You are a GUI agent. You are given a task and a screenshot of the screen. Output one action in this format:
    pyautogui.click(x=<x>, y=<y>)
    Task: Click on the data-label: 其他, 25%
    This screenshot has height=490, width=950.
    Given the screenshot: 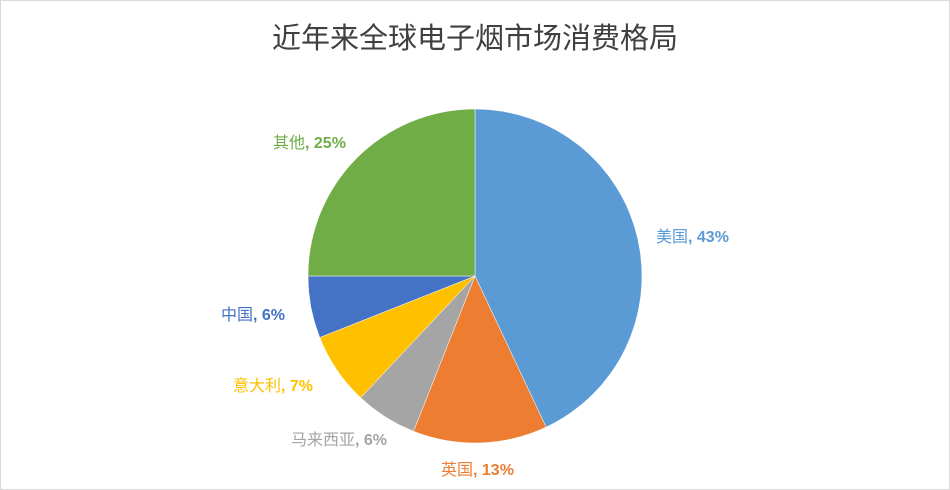 What is the action you would take?
    pyautogui.click(x=309, y=141)
    